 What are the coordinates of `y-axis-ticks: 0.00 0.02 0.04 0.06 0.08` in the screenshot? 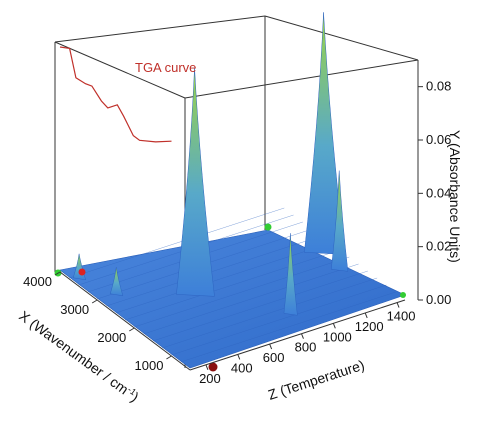 It's located at (434, 193).